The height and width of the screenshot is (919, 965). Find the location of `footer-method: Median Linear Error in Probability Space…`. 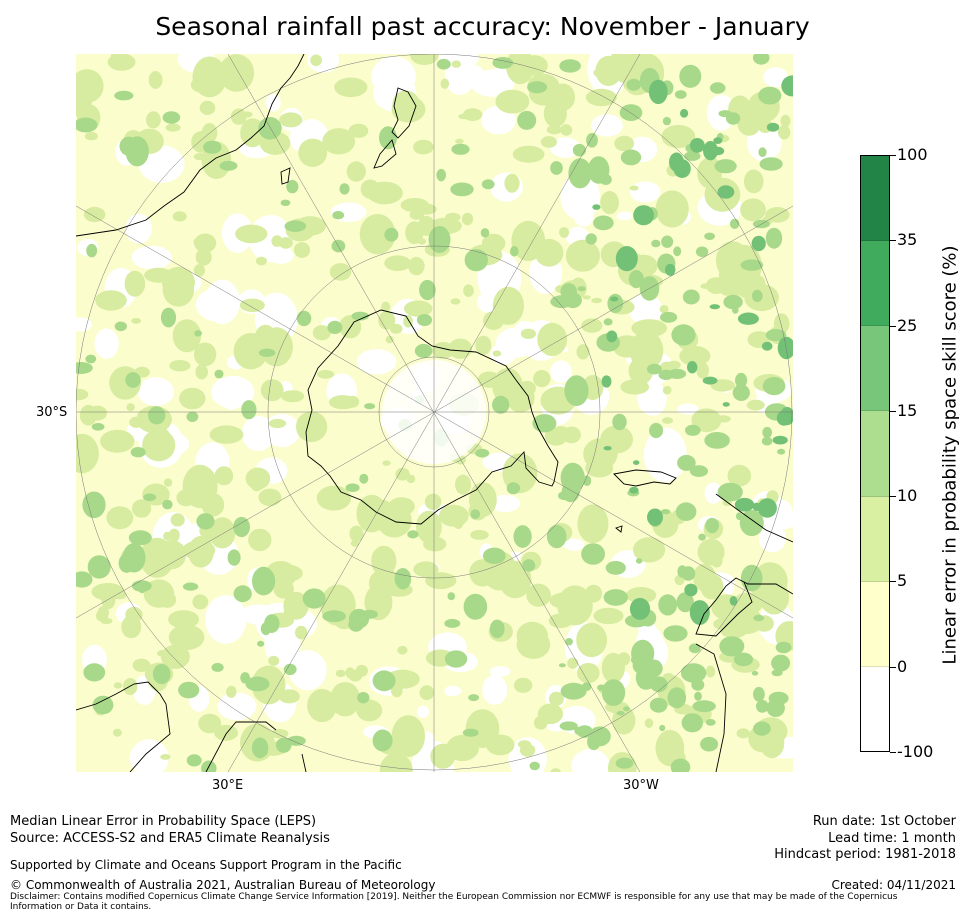

footer-method: Median Linear Error in Probability Space… is located at coordinates (163, 821).